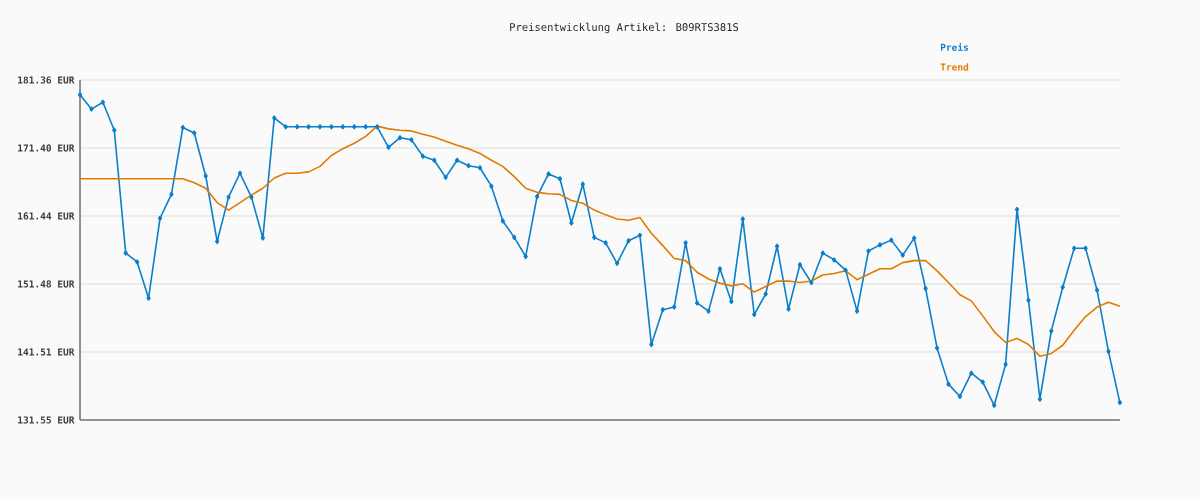 The height and width of the screenshot is (500, 1200). Describe the element at coordinates (46, 148) in the screenshot. I see `y-tick-label: 171.40 EUR` at that location.